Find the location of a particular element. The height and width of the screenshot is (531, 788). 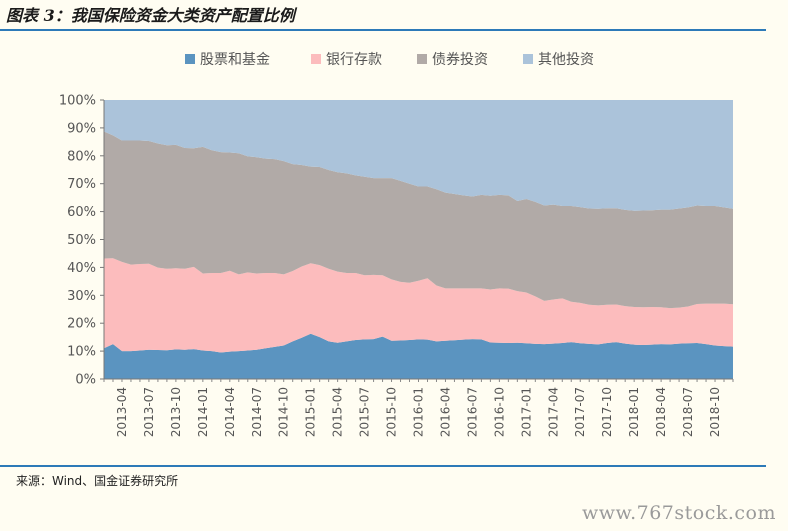

y-tick-label: 0% is located at coordinates (85, 380).